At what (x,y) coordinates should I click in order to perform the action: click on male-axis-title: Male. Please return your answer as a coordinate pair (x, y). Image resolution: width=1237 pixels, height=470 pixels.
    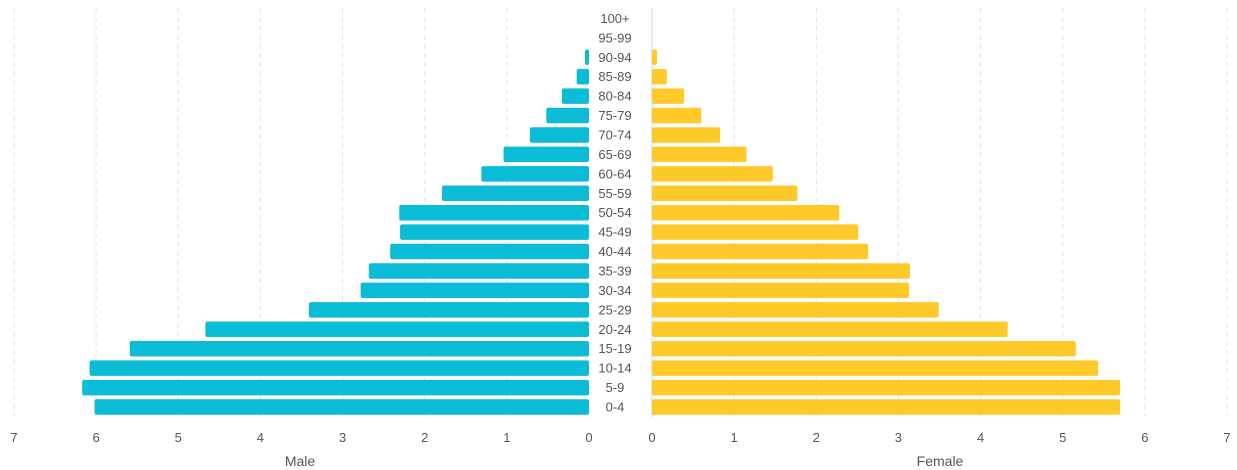
    Looking at the image, I should click on (300, 461).